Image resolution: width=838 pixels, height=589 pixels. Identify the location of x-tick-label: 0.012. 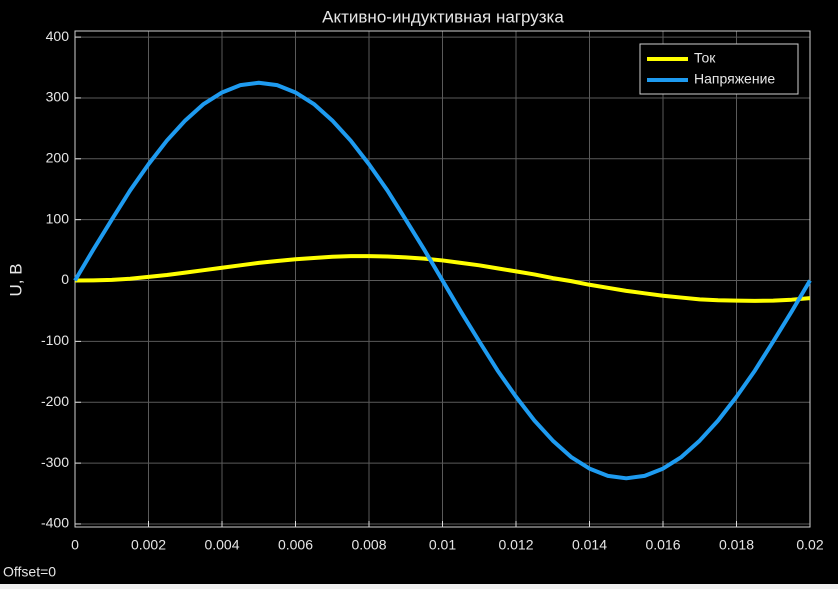
(515, 545).